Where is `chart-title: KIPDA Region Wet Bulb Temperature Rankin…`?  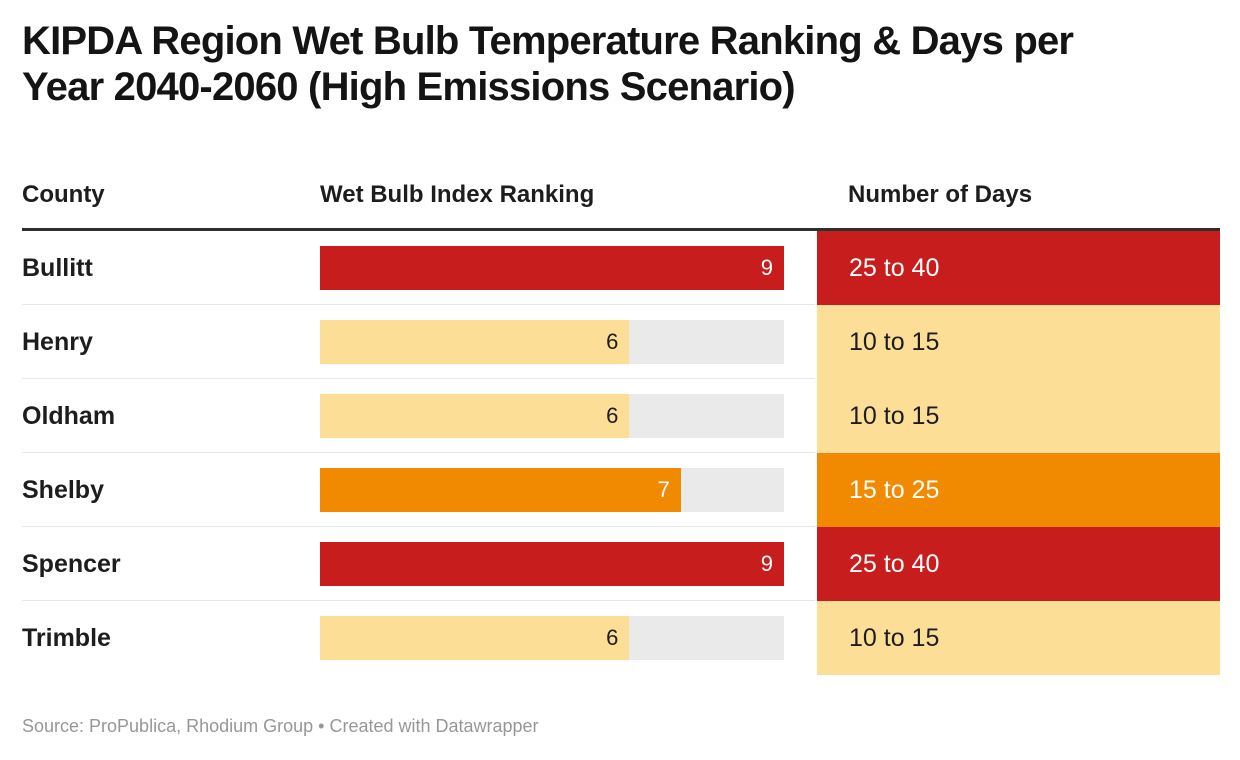 chart-title: KIPDA Region Wet Bulb Temperature Rankin… is located at coordinates (548, 64).